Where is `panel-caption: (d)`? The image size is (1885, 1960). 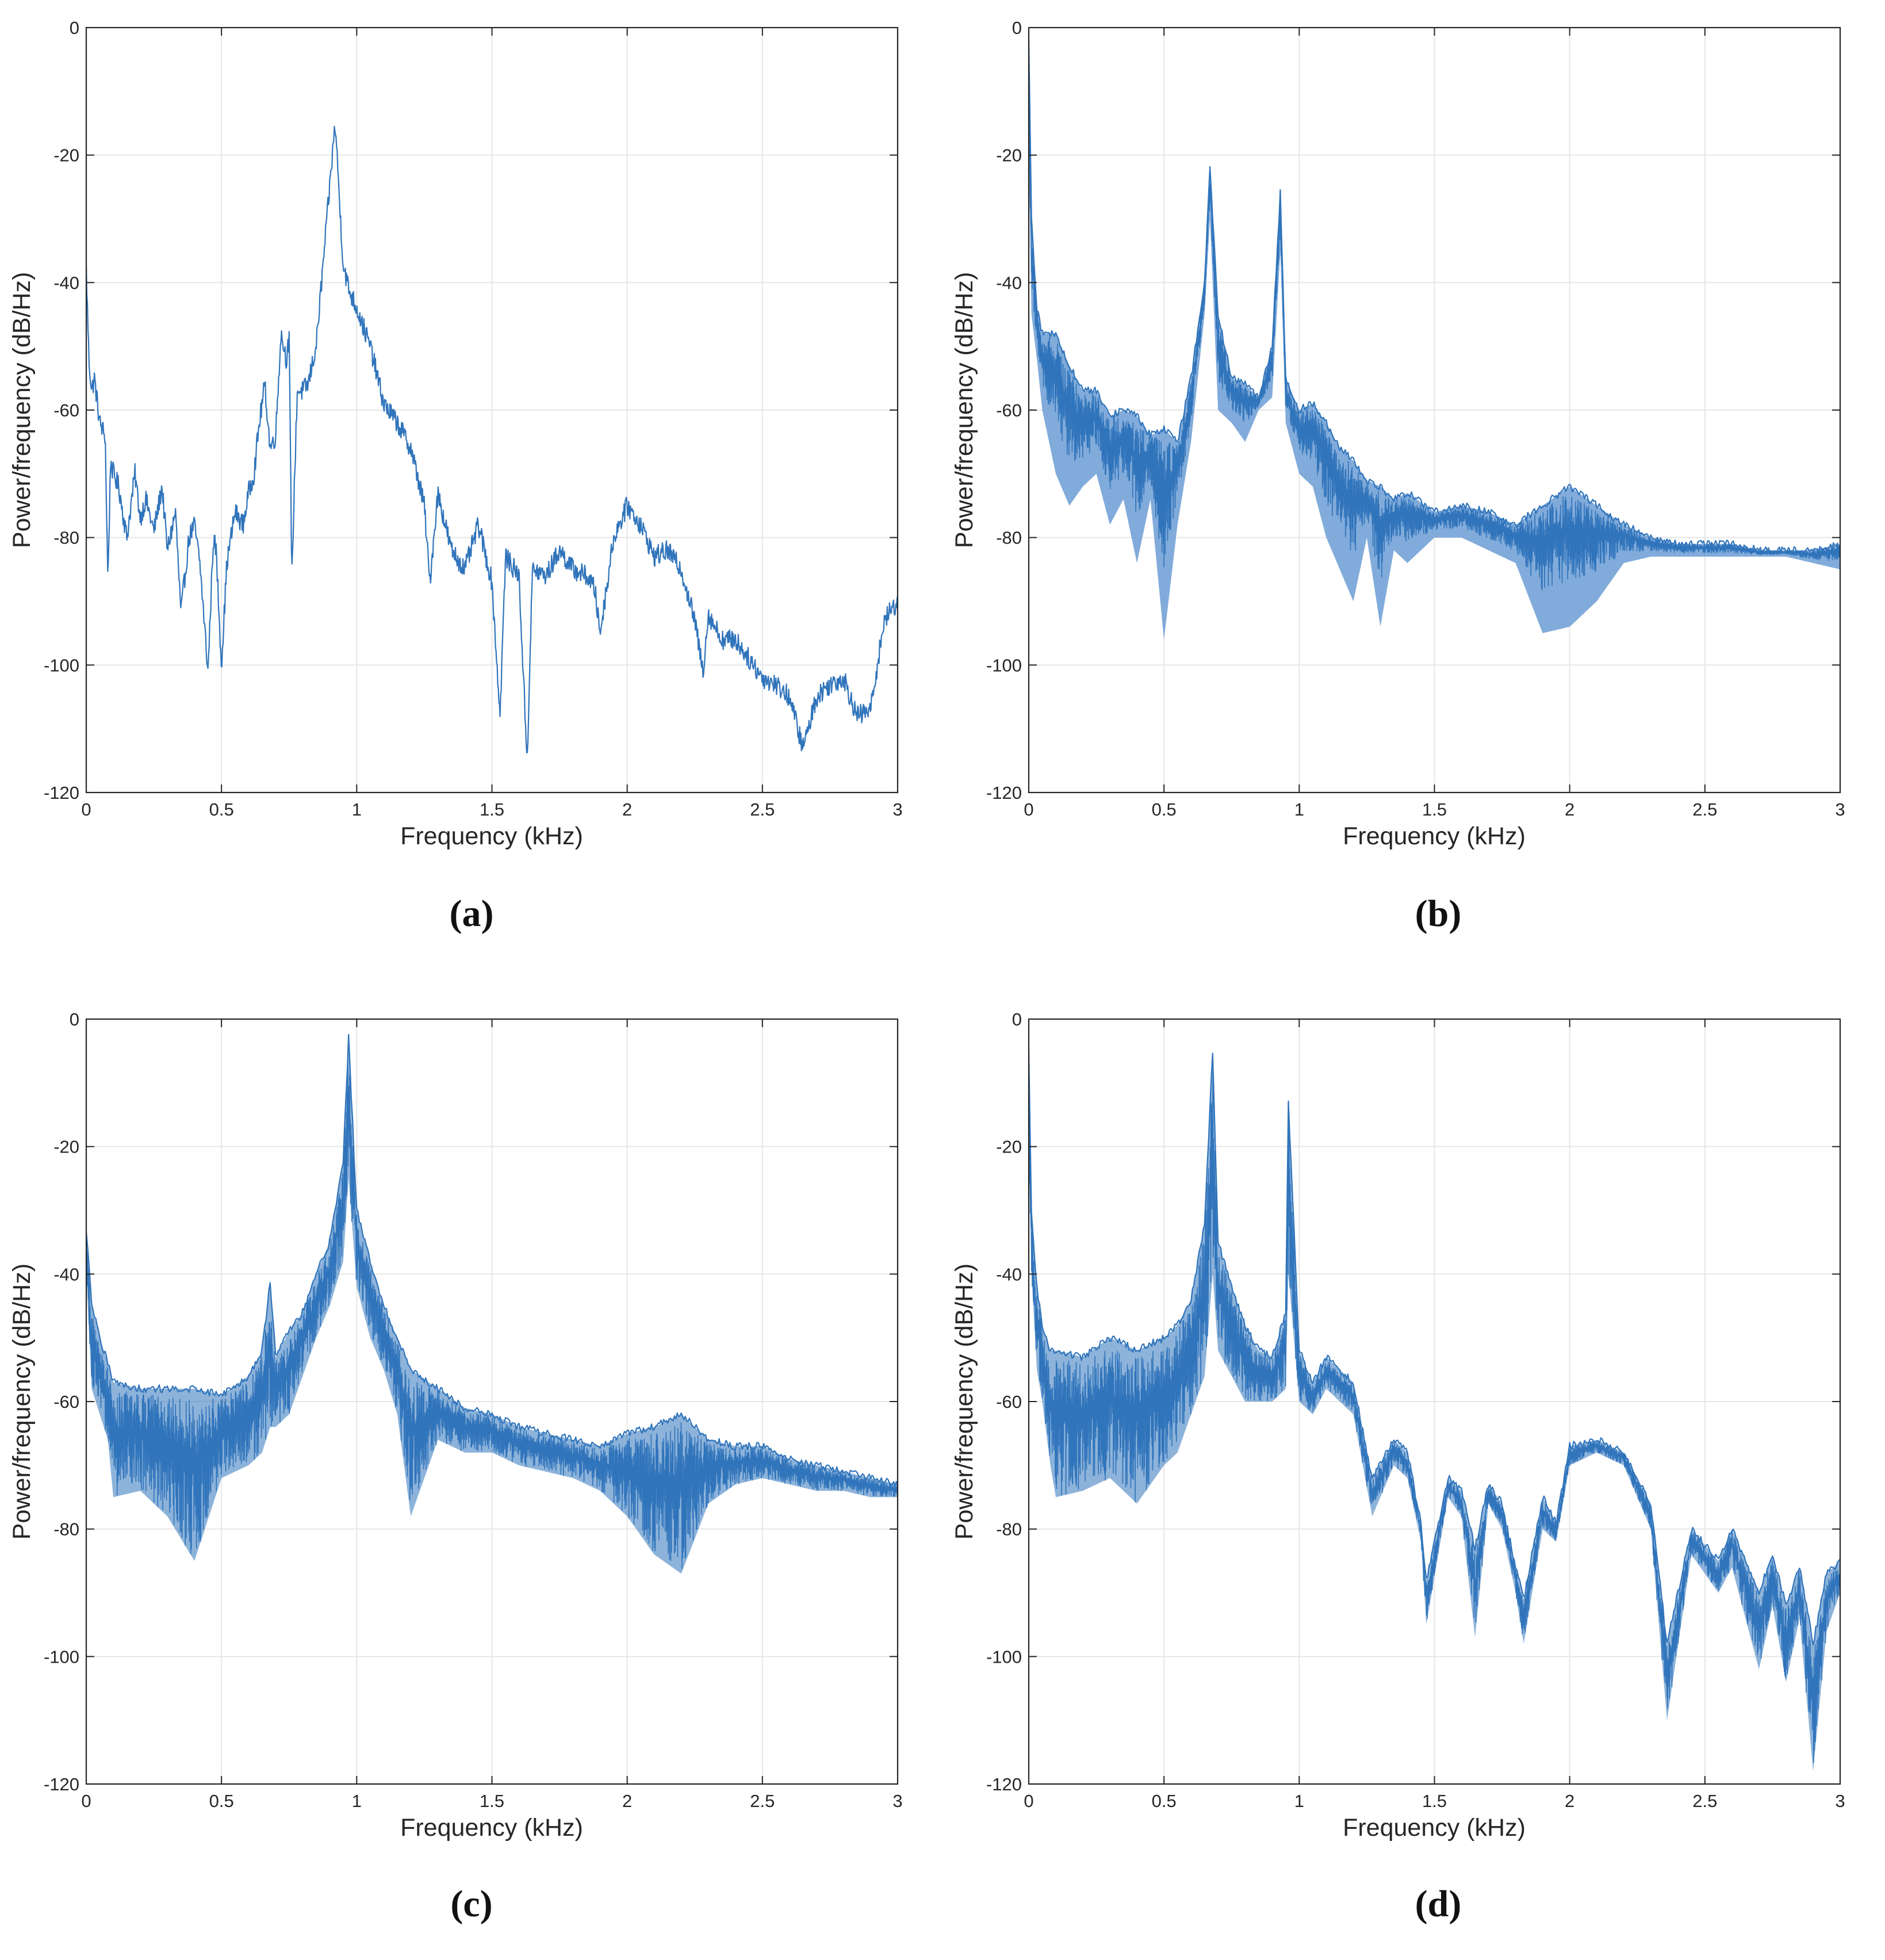
panel-caption: (d) is located at coordinates (1438, 1904).